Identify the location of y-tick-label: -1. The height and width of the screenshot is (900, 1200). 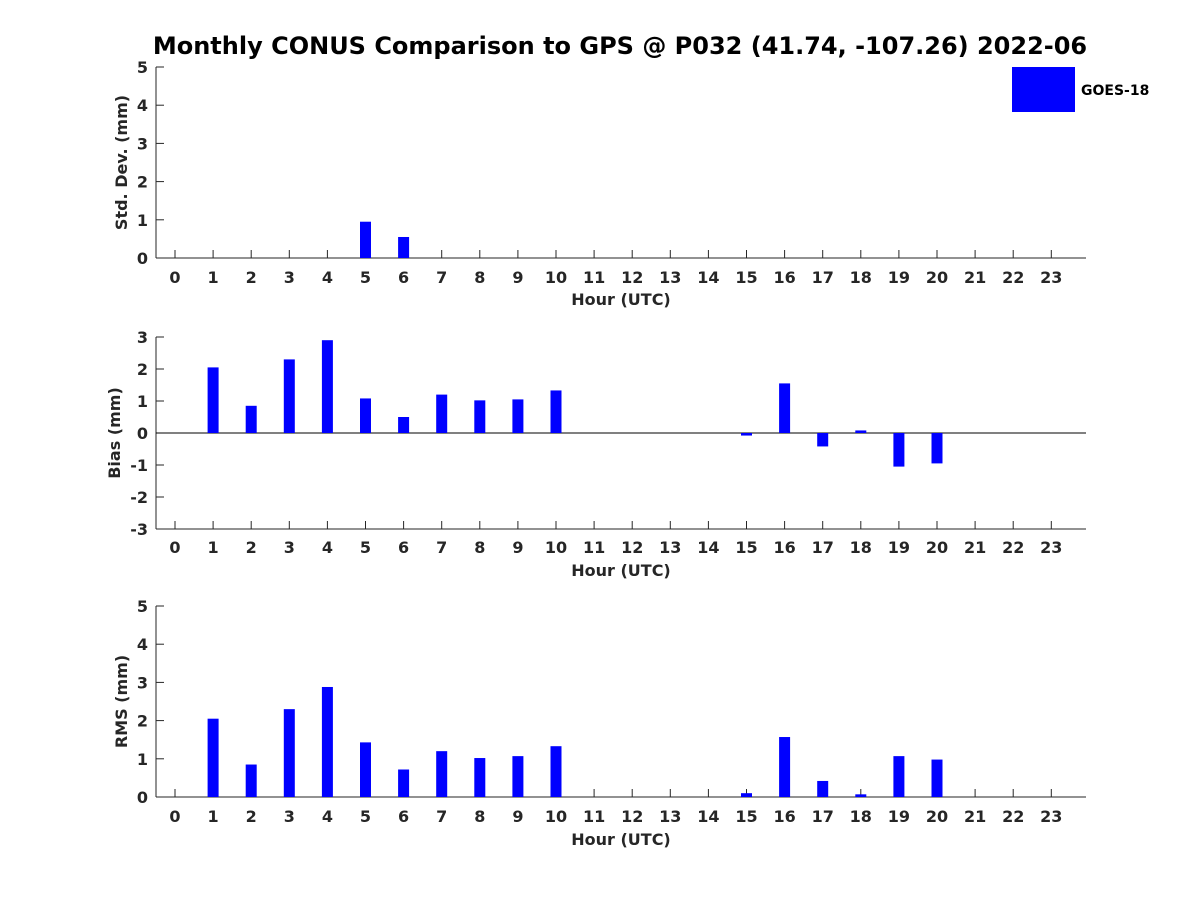
(139, 465).